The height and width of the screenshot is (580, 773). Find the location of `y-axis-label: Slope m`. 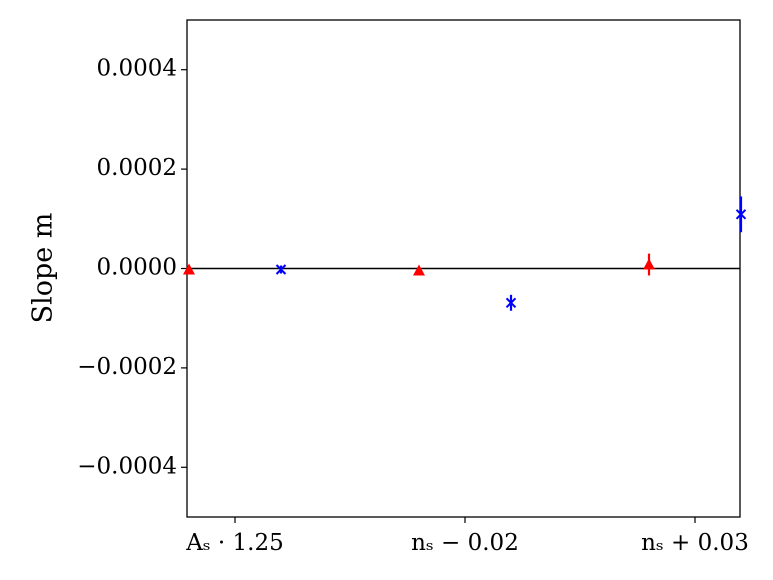

y-axis-label: Slope m is located at coordinates (43, 268).